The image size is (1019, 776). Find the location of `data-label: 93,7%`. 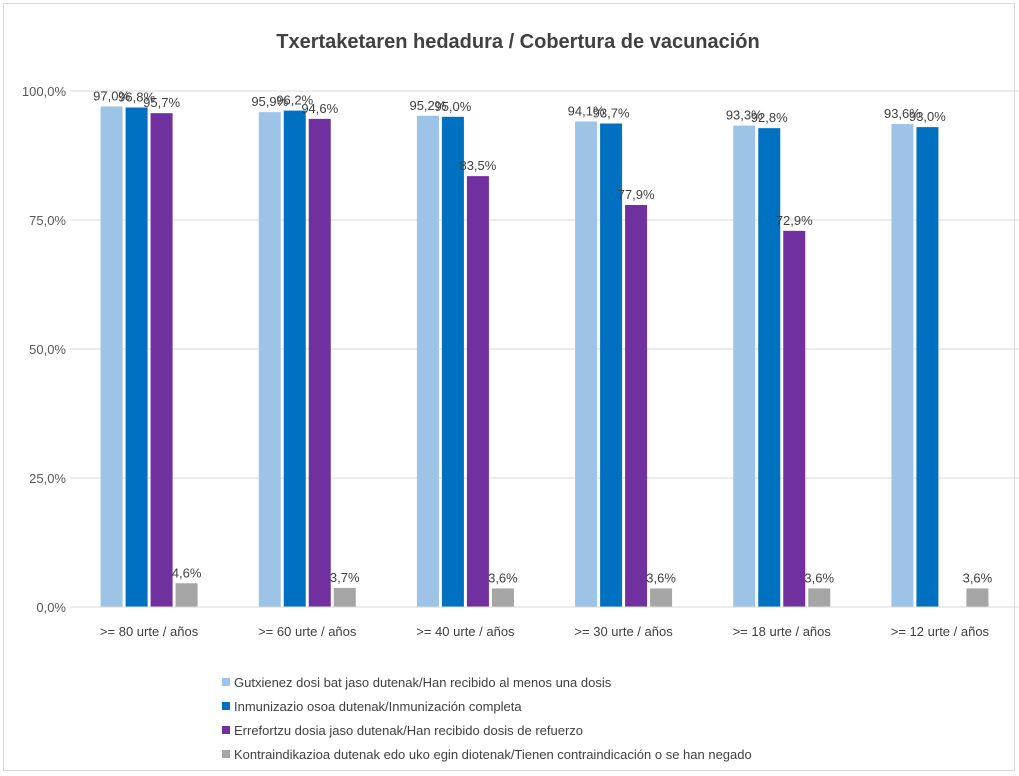

data-label: 93,7% is located at coordinates (611, 113).